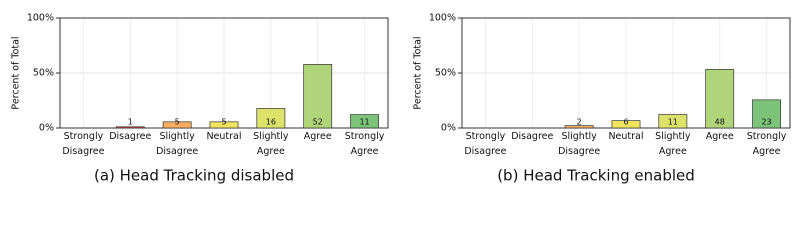  What do you see at coordinates (579, 122) in the screenshot?
I see `data-label: 2` at bounding box center [579, 122].